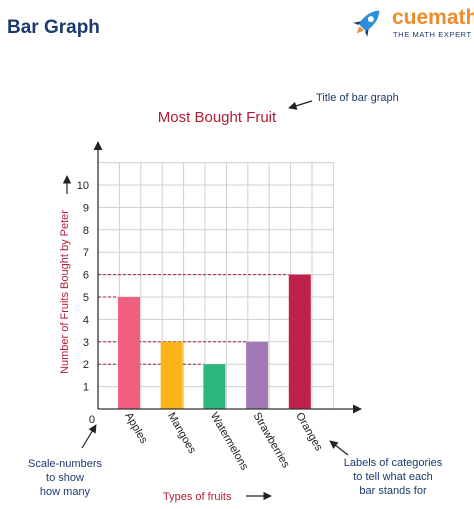 The width and height of the screenshot is (474, 509). I want to click on x-axis-label-group: Types of fruits, so click(217, 497).